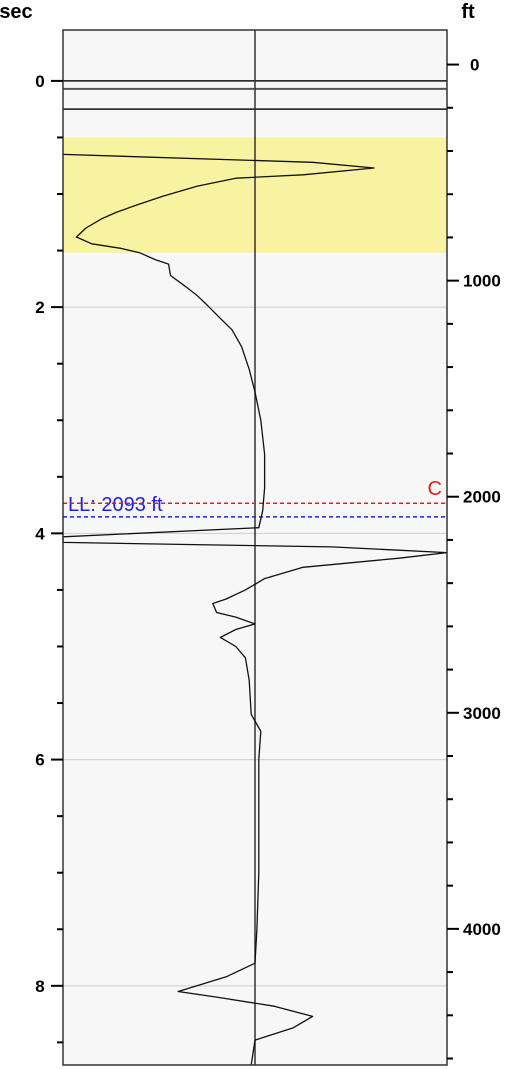 The width and height of the screenshot is (511, 1069). Describe the element at coordinates (39, 986) in the screenshot. I see `left-tick-label: 8` at that location.